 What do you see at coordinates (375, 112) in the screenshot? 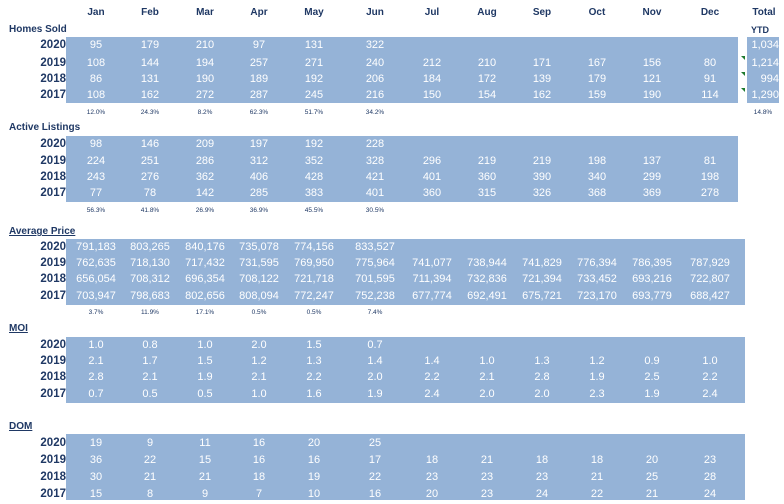
I see `change-pct-jun: 34.2%` at bounding box center [375, 112].